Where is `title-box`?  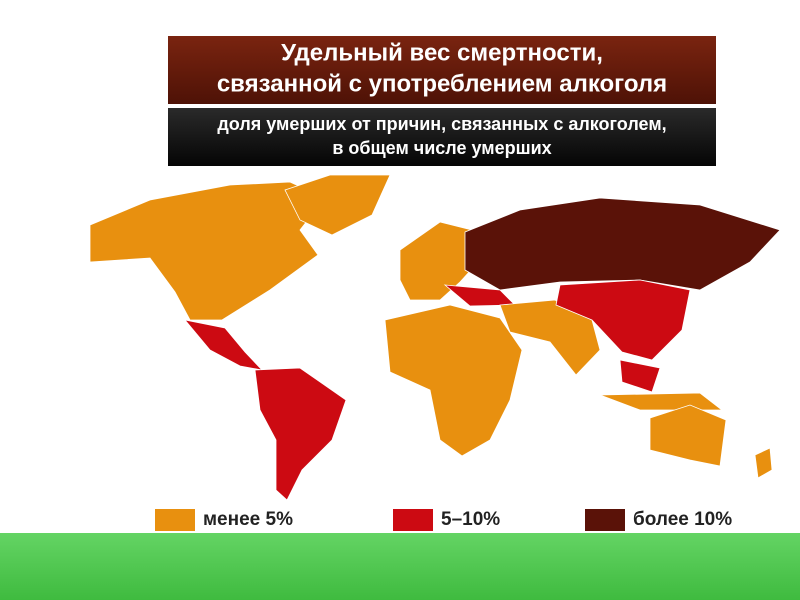 title-box is located at coordinates (442, 70).